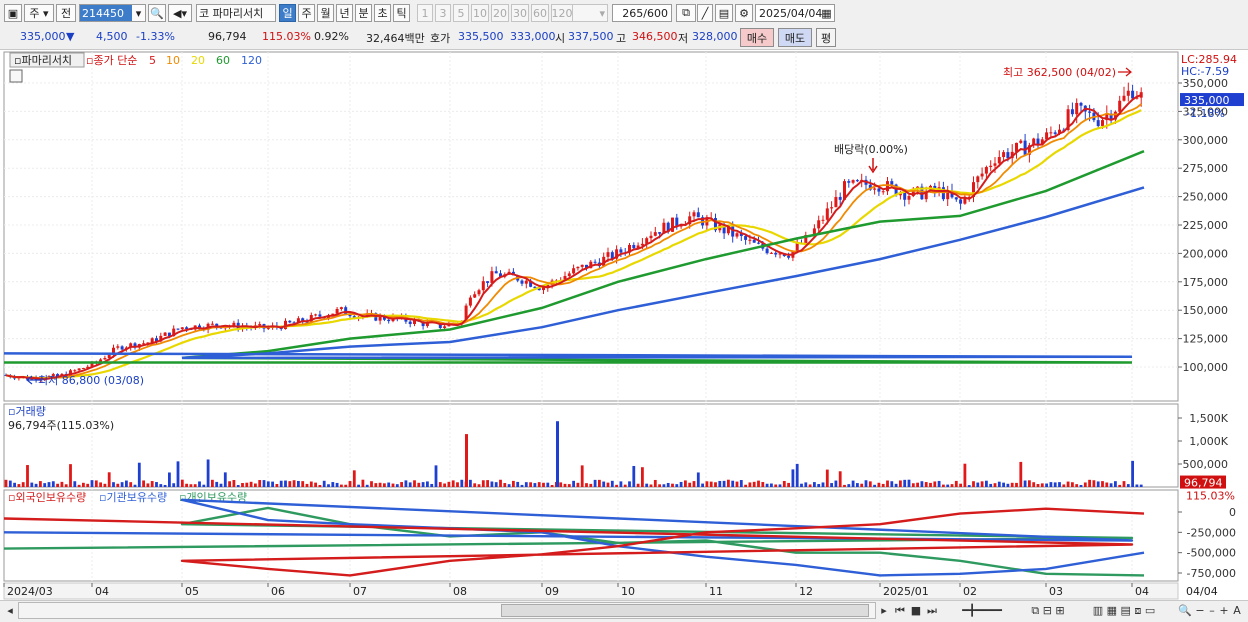 The image size is (1248, 622). Describe the element at coordinates (1206, 225) in the screenshot. I see `price-axis-label: 225,000` at that location.